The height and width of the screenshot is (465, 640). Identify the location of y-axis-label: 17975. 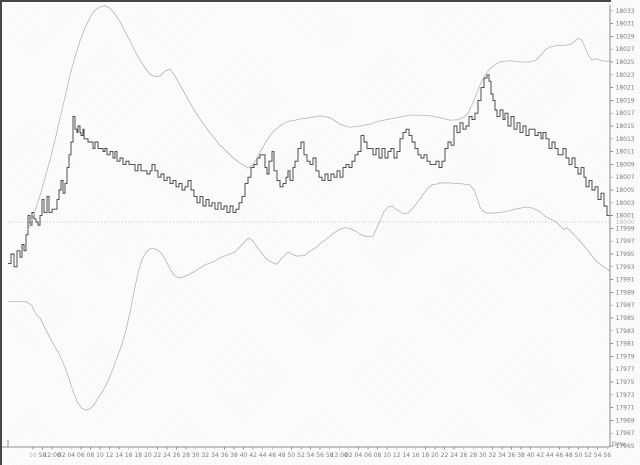
(625, 382).